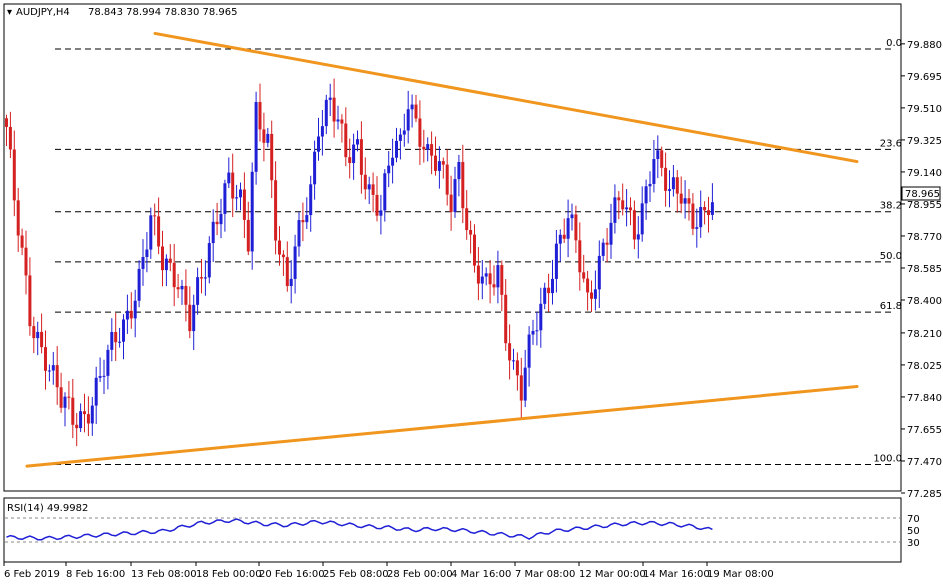 Image resolution: width=943 pixels, height=584 pixels. What do you see at coordinates (924, 109) in the screenshot?
I see `price-tick-label: 79.510` at bounding box center [924, 109].